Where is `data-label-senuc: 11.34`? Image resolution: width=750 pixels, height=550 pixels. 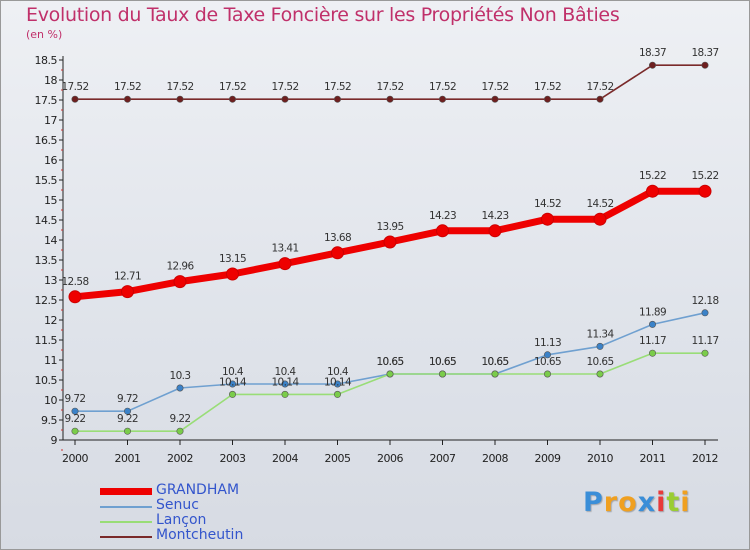
data-label-senuc: 11.34 is located at coordinates (600, 334).